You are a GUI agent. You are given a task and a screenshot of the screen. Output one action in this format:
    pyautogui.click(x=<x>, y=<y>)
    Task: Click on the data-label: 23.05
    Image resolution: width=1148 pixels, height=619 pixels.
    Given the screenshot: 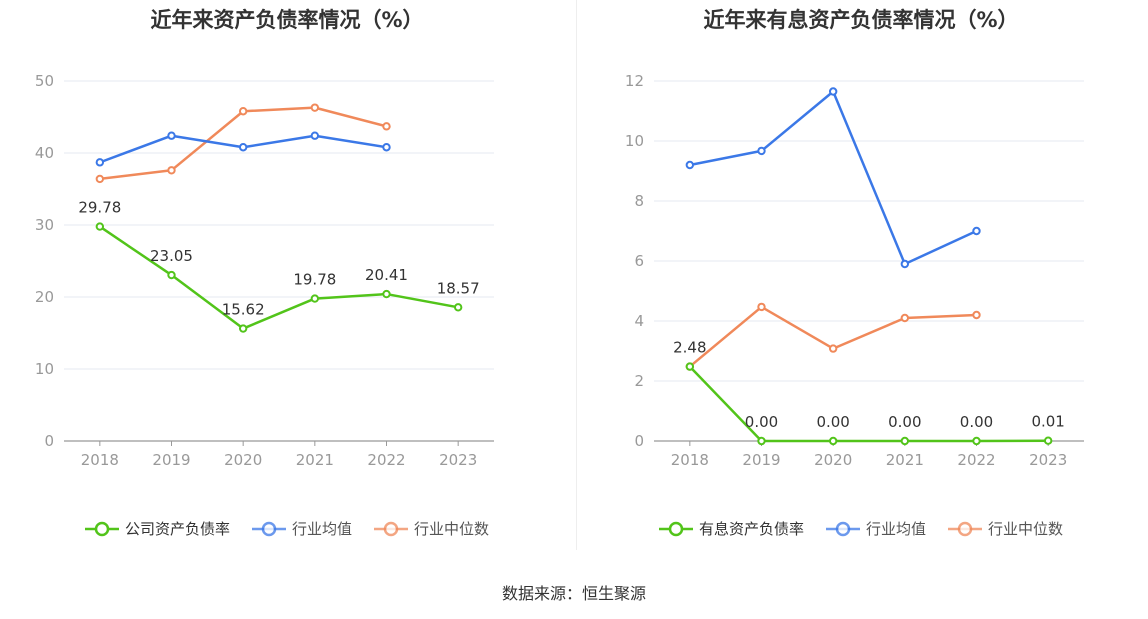 What is the action you would take?
    pyautogui.click(x=171, y=256)
    